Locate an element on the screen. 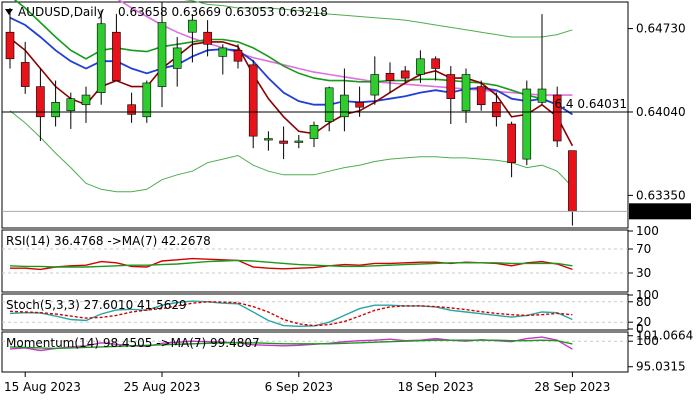  x-tick-label: 25 Aug 2023 is located at coordinates (162, 387).